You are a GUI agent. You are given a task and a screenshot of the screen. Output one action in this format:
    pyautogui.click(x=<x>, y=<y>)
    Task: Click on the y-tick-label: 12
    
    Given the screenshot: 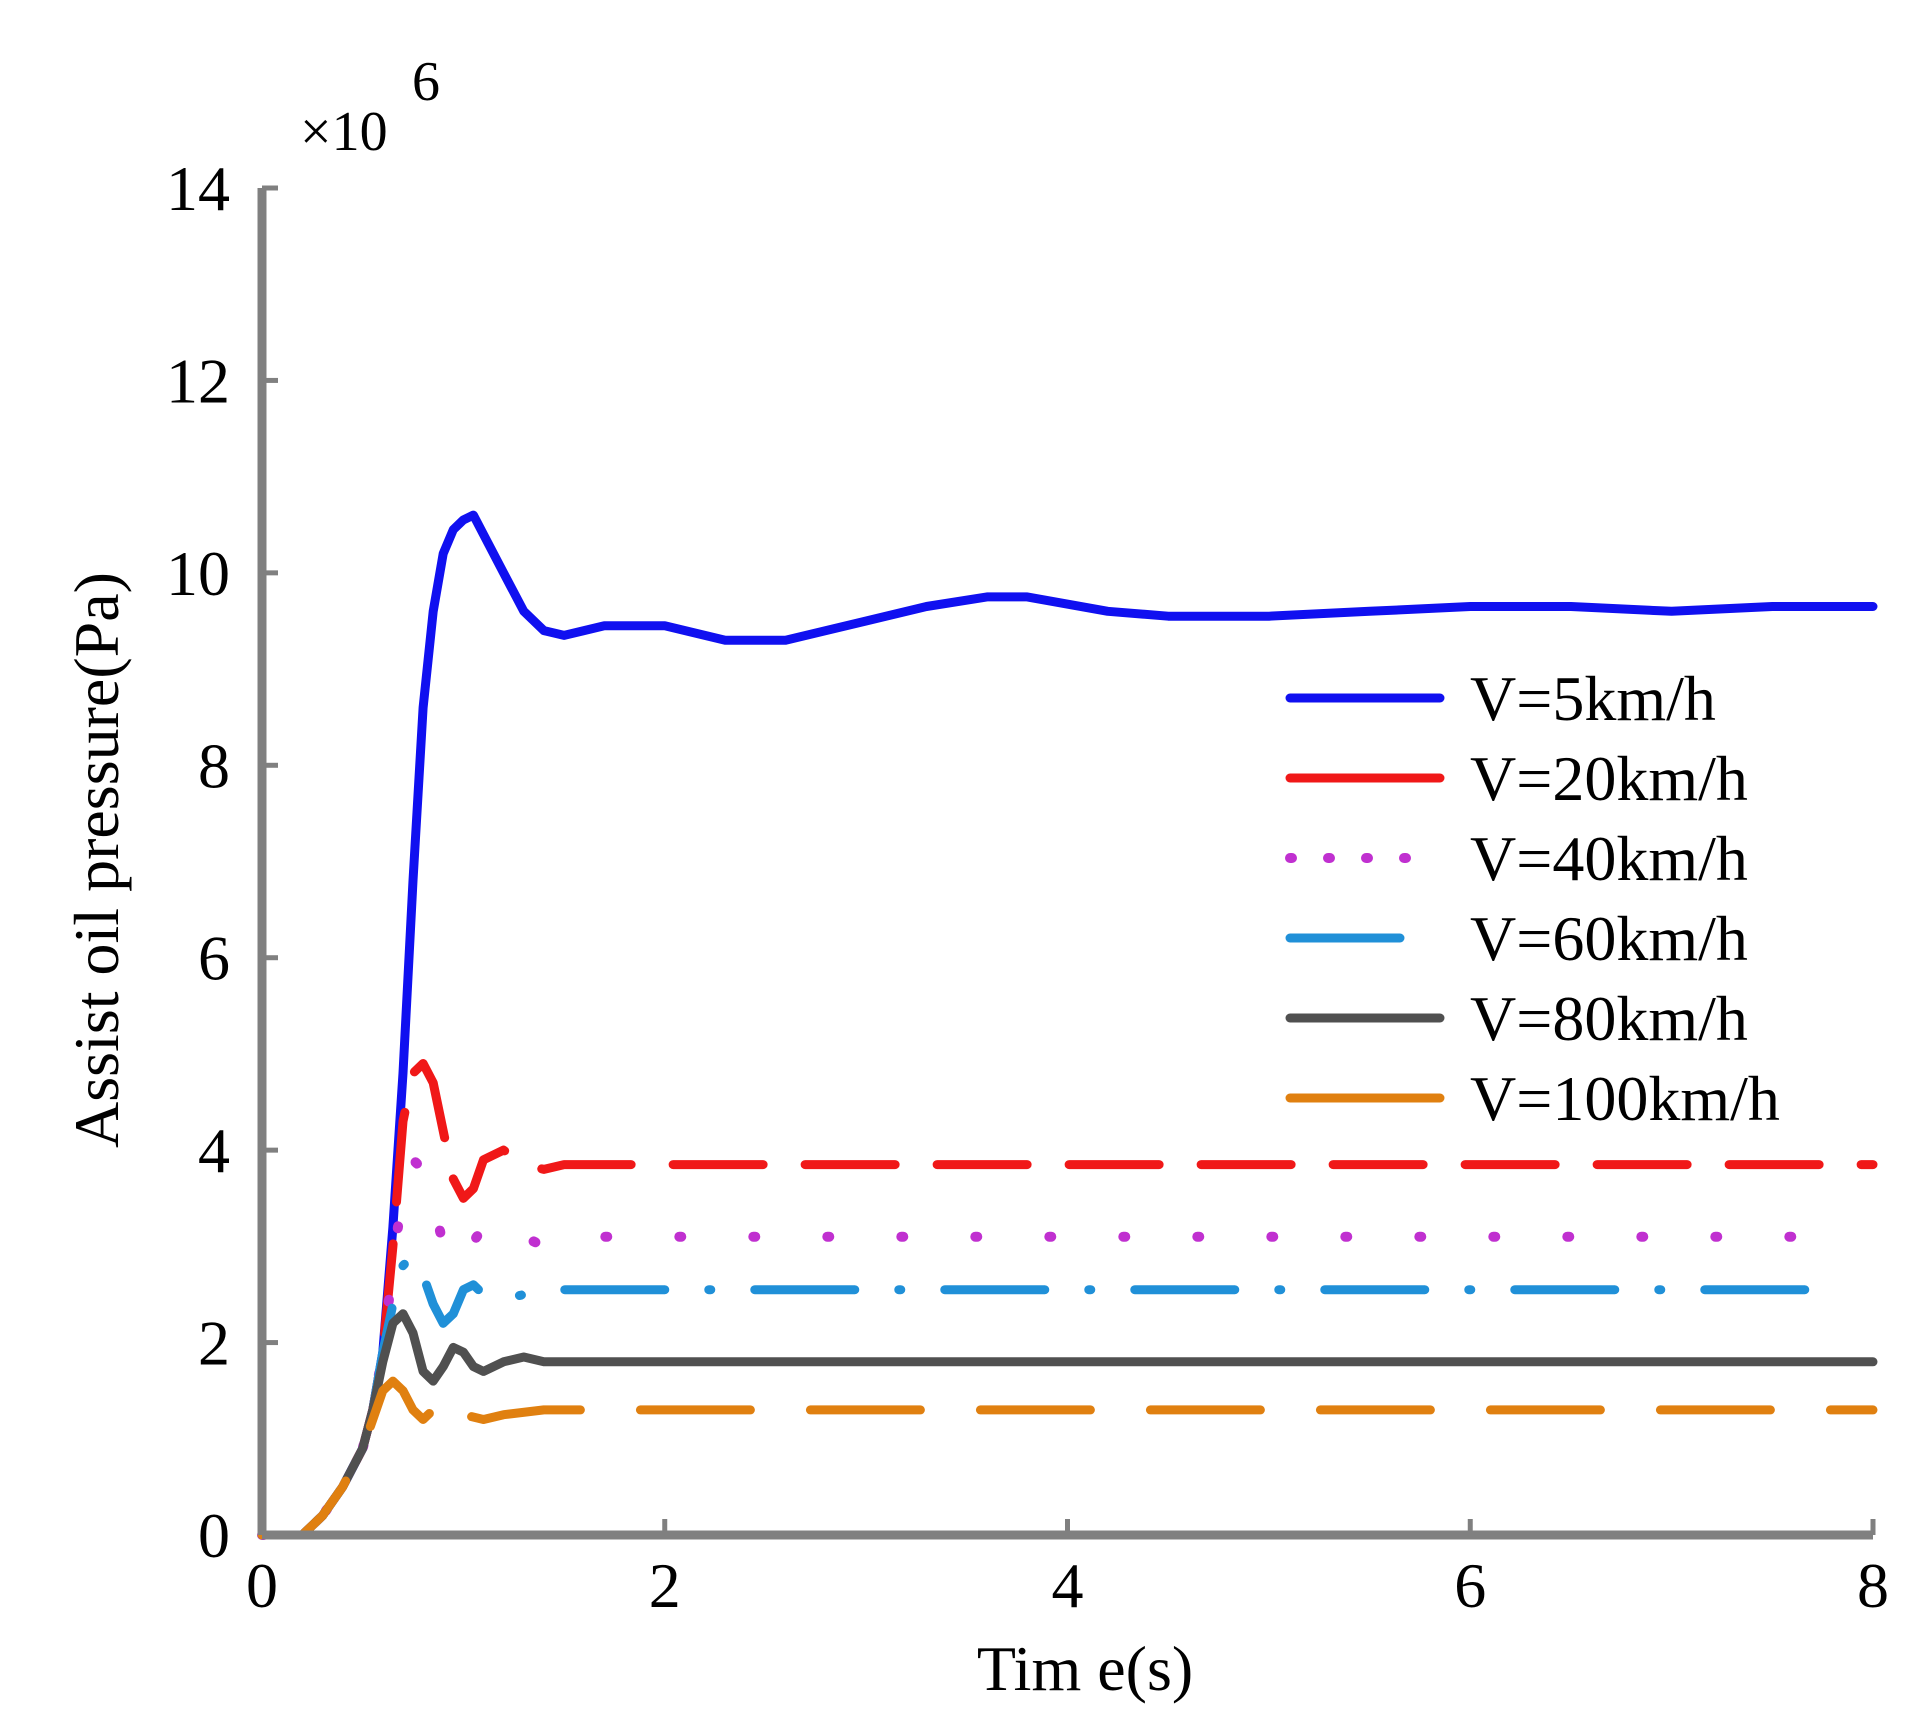 What is the action you would take?
    pyautogui.click(x=198, y=380)
    